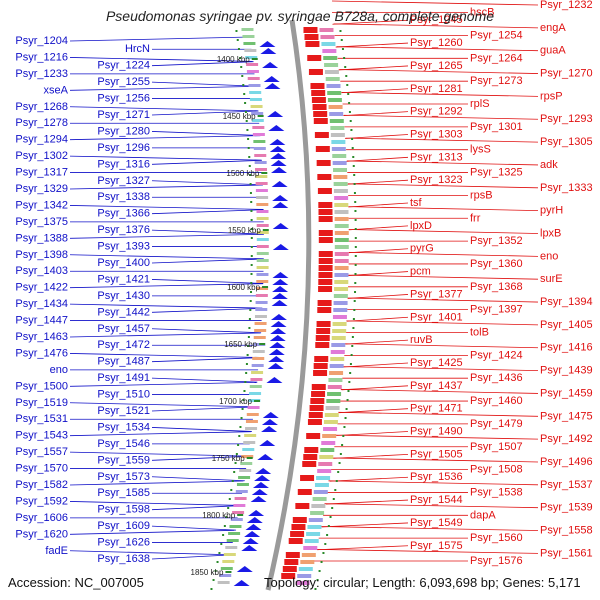 The height and width of the screenshot is (600, 600). Describe the element at coordinates (421, 340) in the screenshot. I see `right-gene-label: ruvB` at that location.